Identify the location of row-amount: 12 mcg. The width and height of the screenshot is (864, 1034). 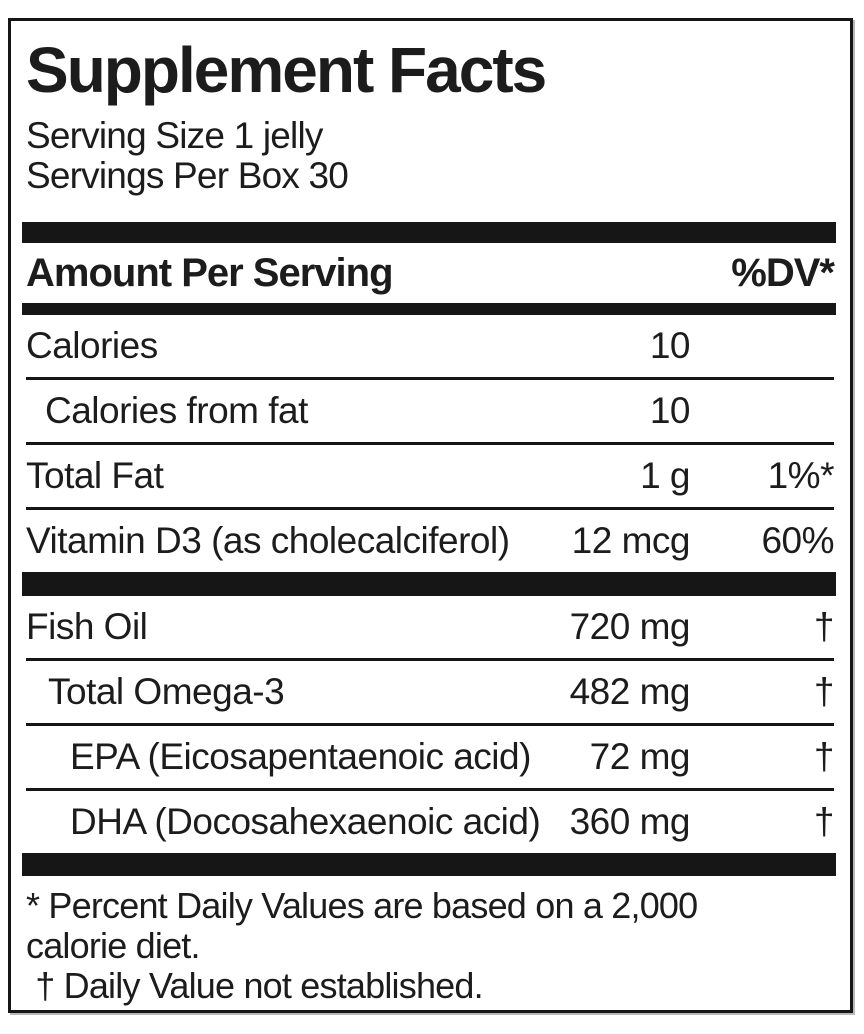
(631, 540).